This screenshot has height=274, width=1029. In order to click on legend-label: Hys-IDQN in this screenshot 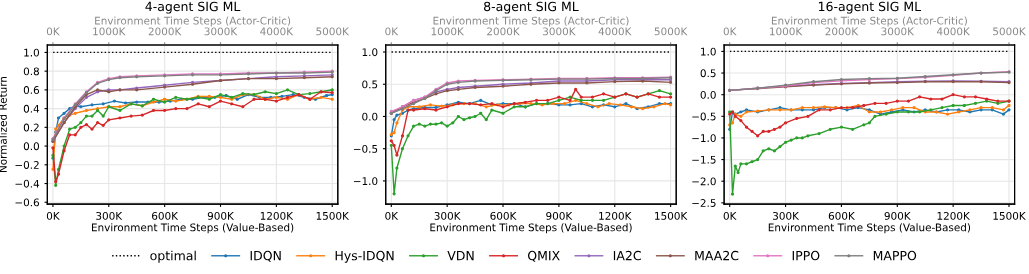, I will do `click(364, 256)`.